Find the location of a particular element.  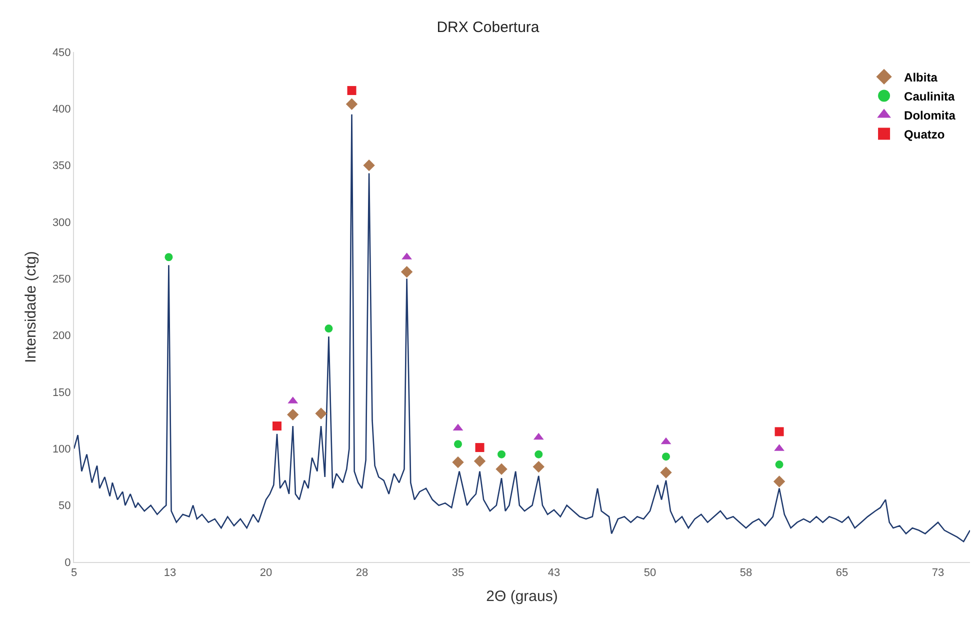

y-tick-label: 250 is located at coordinates (61, 280).